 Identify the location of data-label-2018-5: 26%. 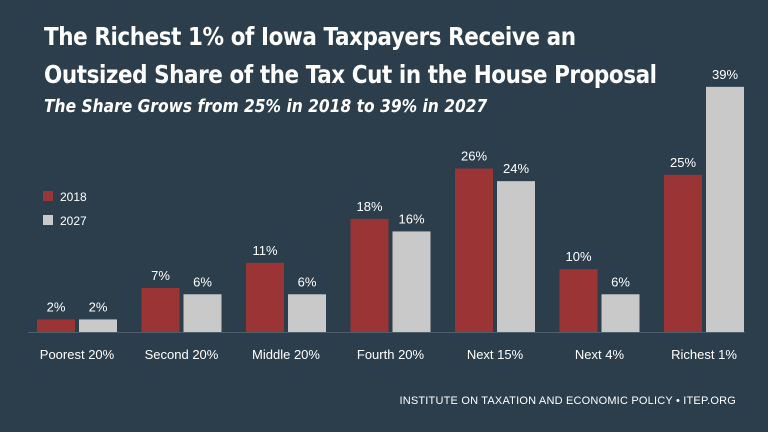
(474, 156).